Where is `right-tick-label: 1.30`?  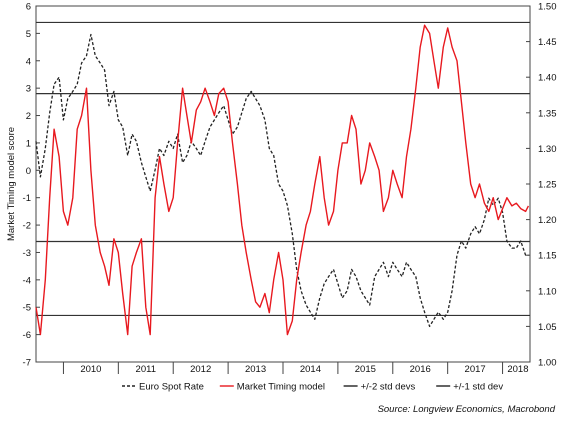 right-tick-label: 1.30 is located at coordinates (547, 149).